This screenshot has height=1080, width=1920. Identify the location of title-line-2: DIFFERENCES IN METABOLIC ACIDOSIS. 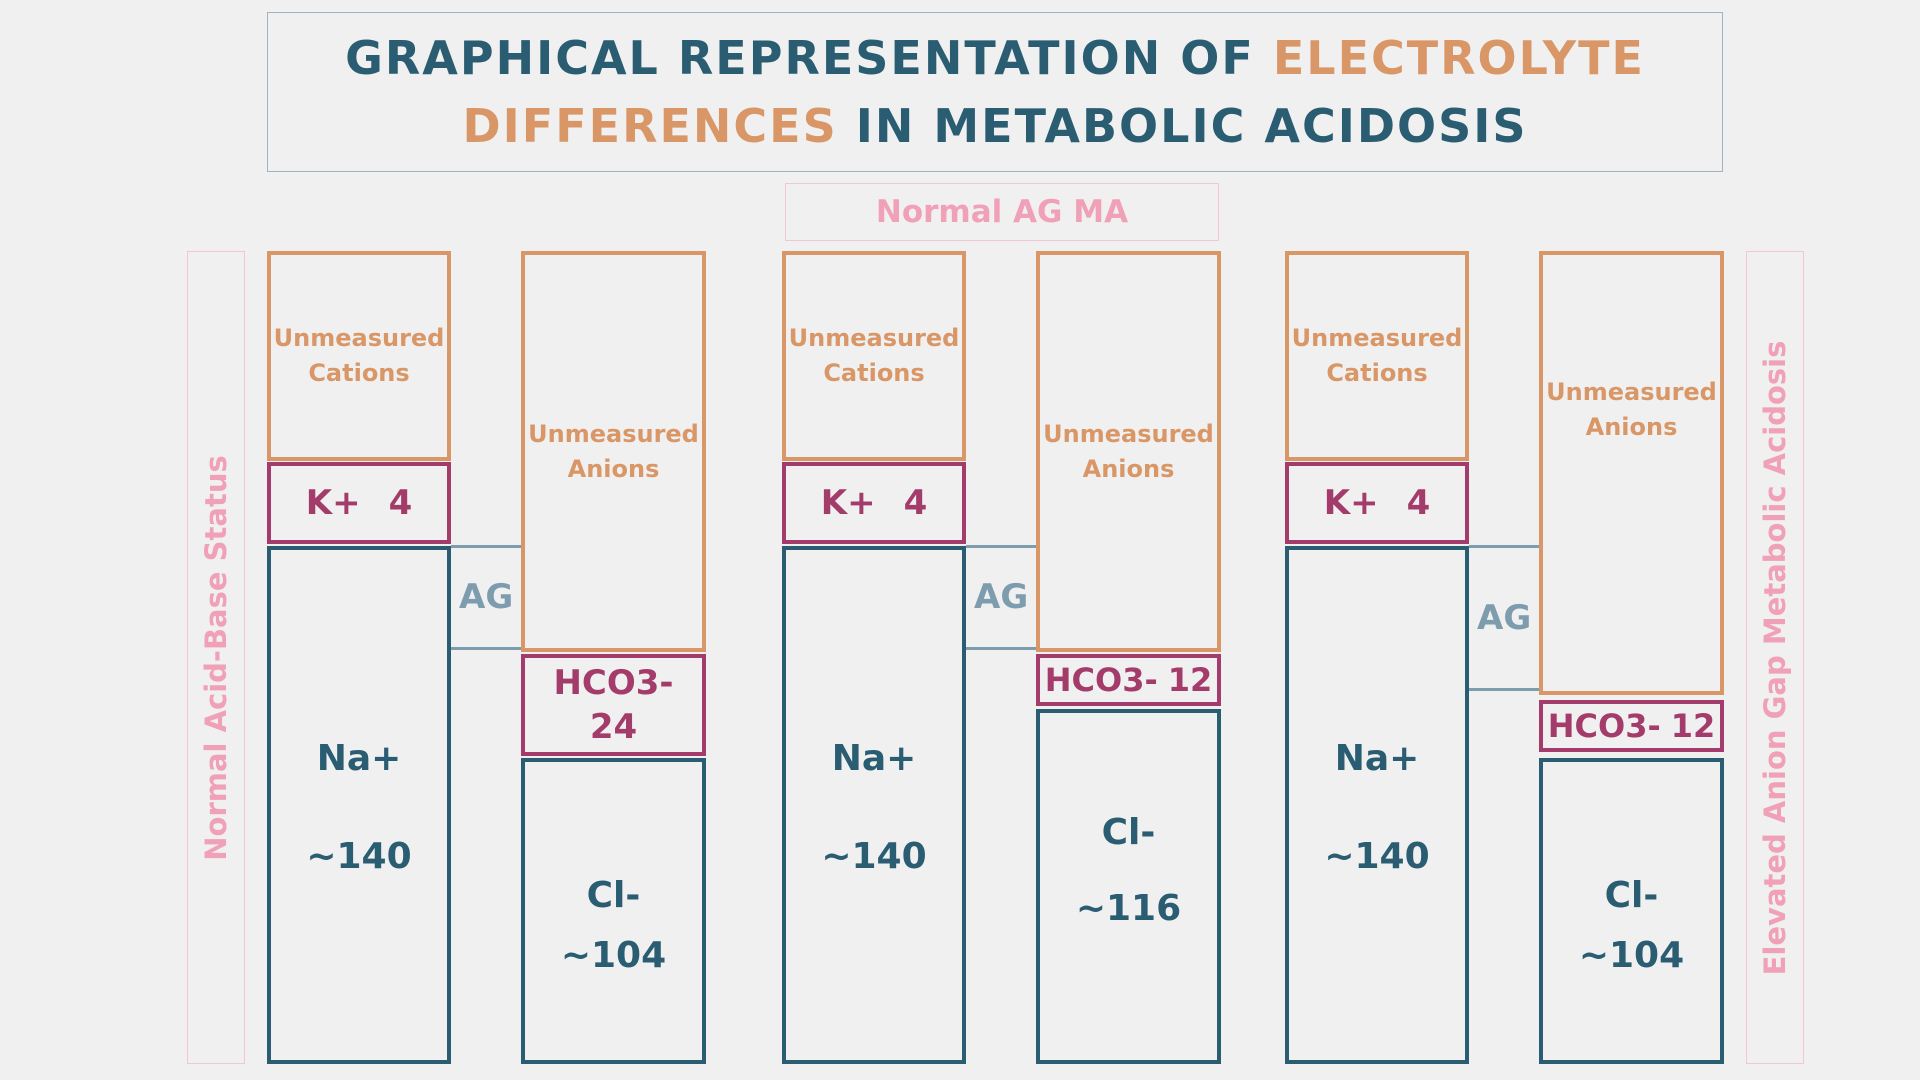
(995, 126).